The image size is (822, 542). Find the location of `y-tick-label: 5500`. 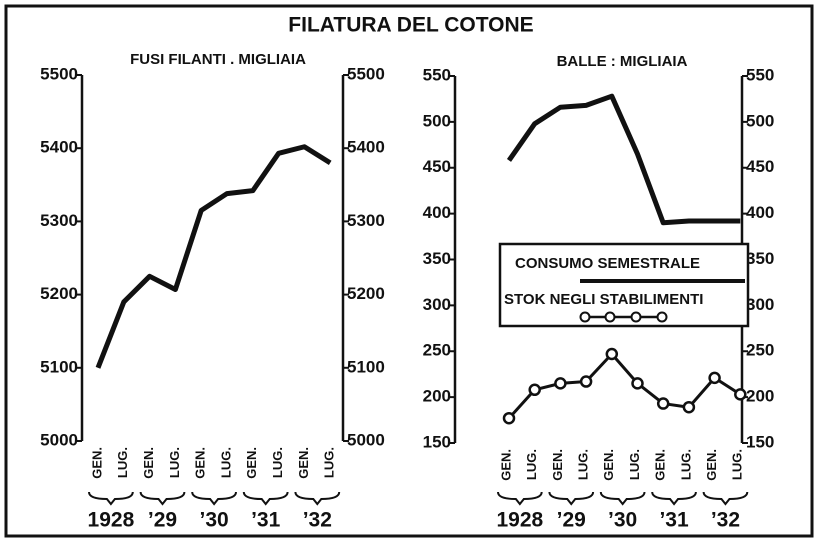

y-tick-label: 5500 is located at coordinates (59, 73).